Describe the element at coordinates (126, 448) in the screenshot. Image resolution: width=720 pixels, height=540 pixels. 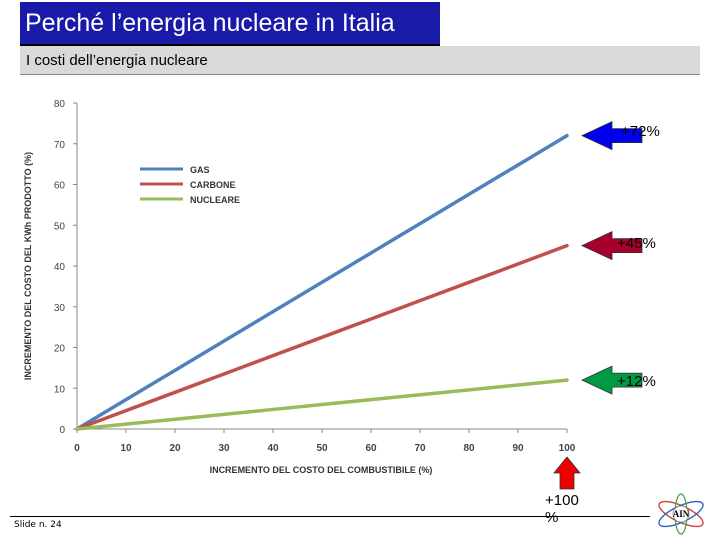
I see `x-tick-label: 10` at that location.